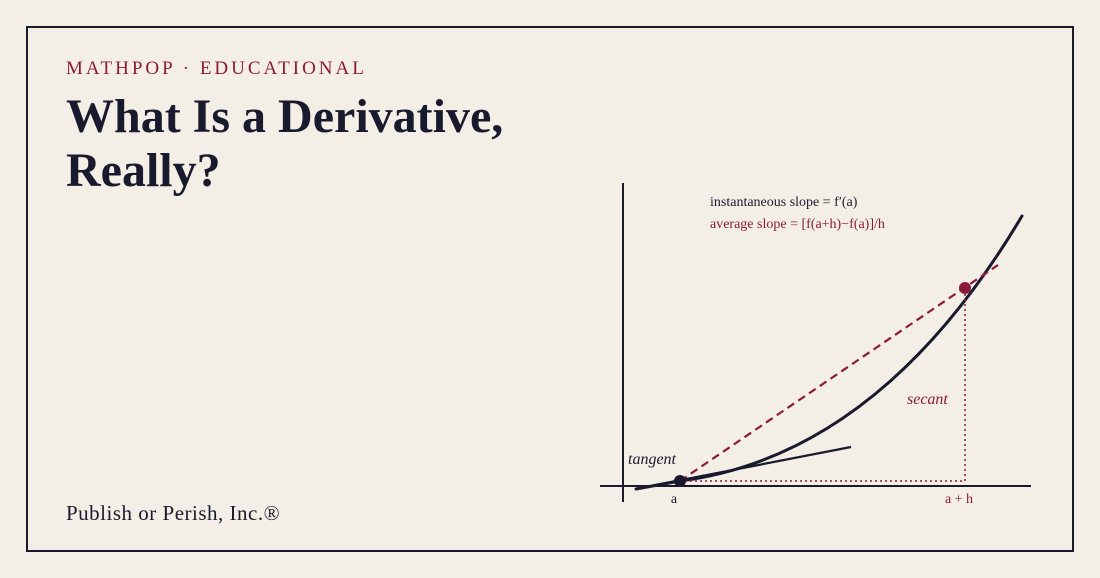 The height and width of the screenshot is (578, 1100). What do you see at coordinates (216, 68) in the screenshot?
I see `kicker-label: MATHPOP · EDUCATIONAL` at bounding box center [216, 68].